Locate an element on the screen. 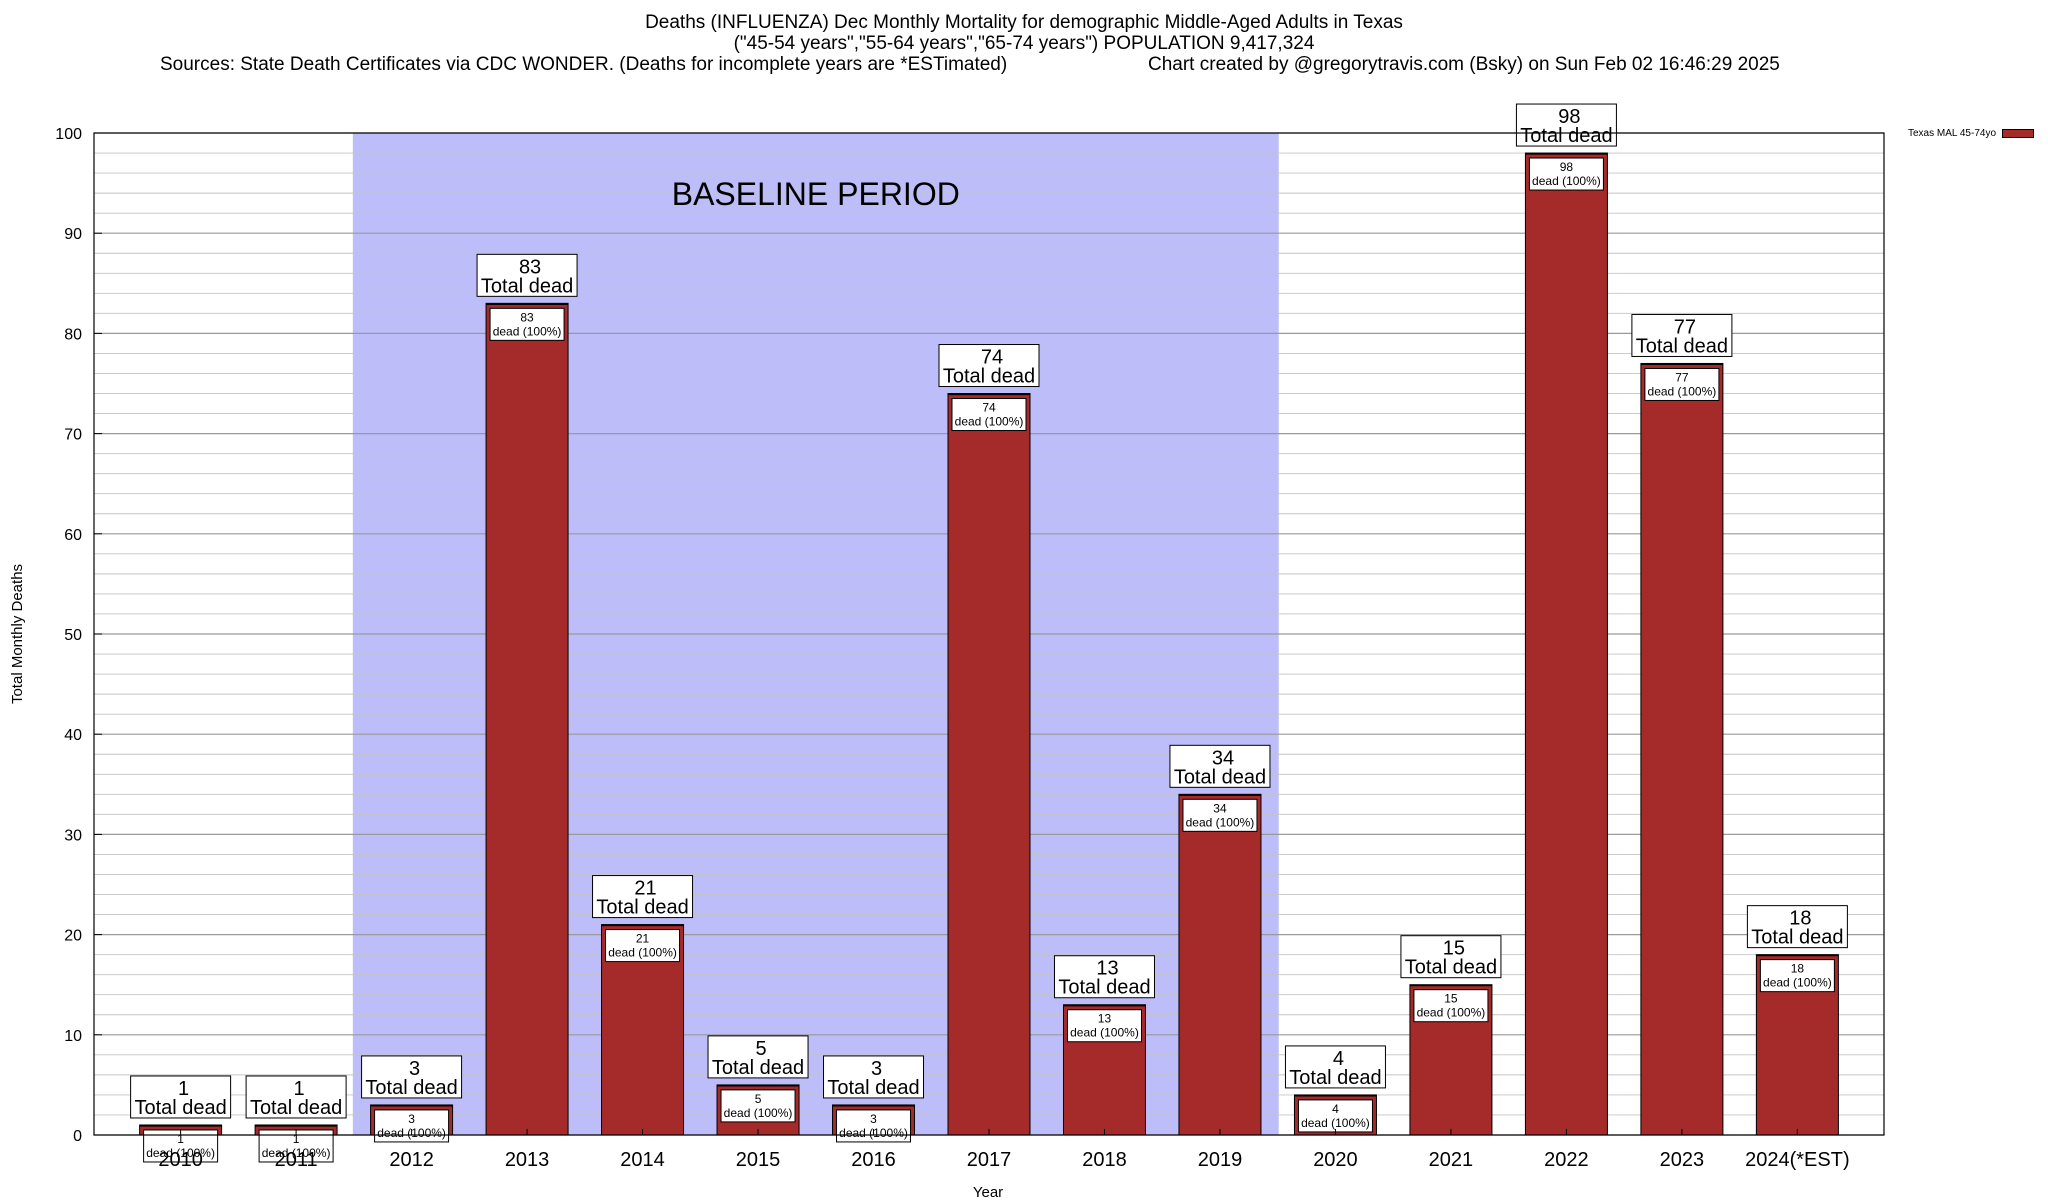 The image size is (2048, 1200). bar-inner-value: 34 is located at coordinates (1220, 808).